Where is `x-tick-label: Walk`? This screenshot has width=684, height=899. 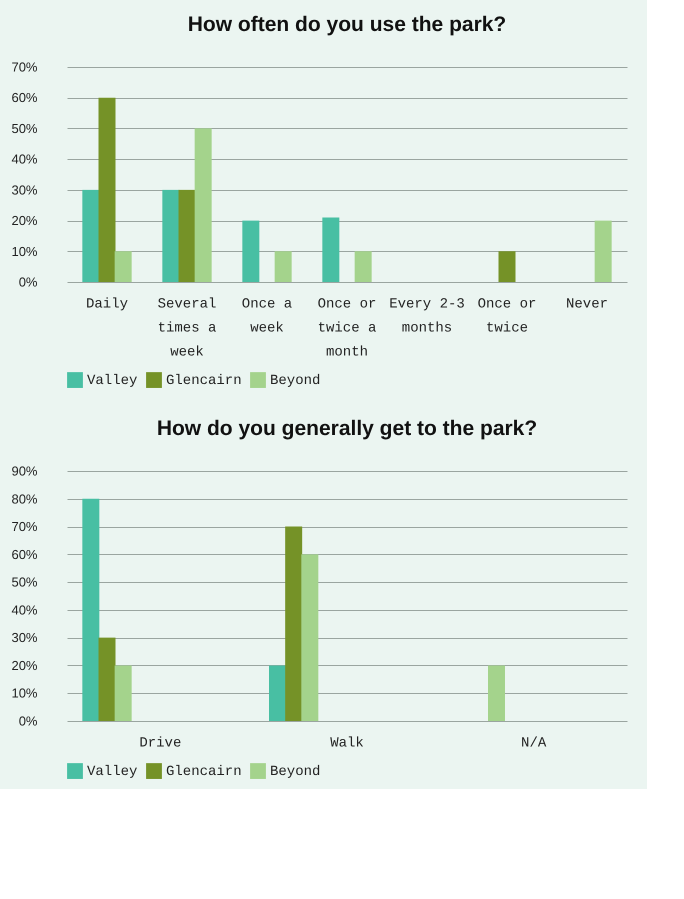
x-tick-label: Walk is located at coordinates (347, 744).